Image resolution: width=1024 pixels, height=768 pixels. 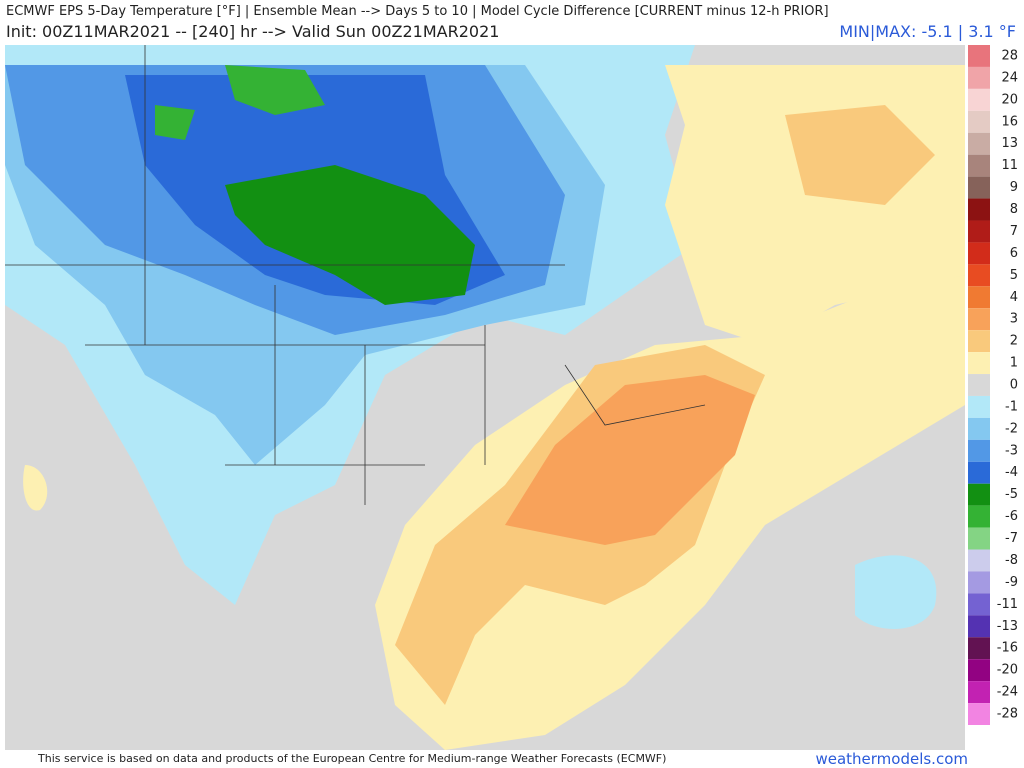 I want to click on colorbar-label: -16, so click(x=1007, y=648).